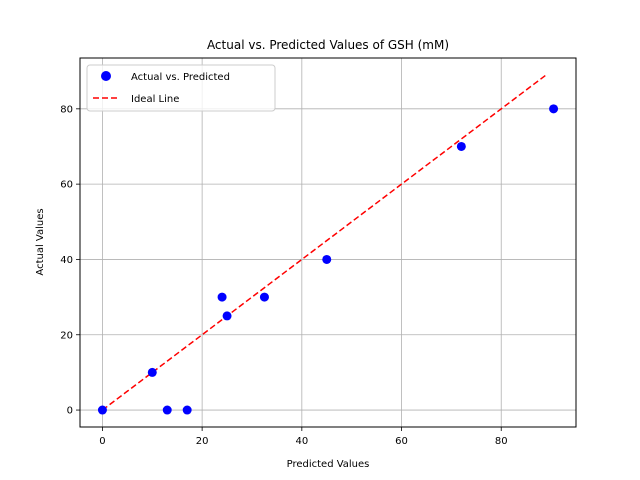 This screenshot has width=640, height=480. Describe the element at coordinates (501, 441) in the screenshot. I see `x-tick-label: 80` at that location.